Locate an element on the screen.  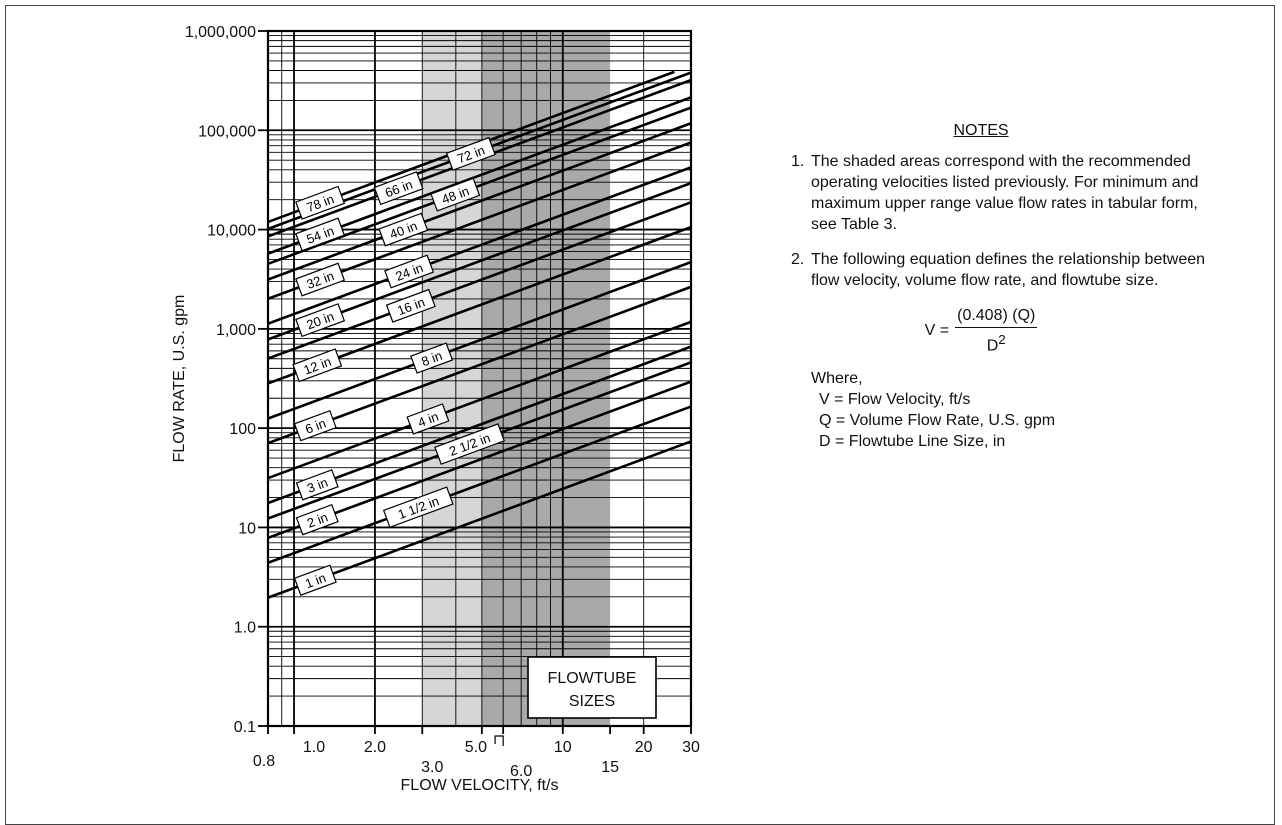
series-label-text: 3 in is located at coordinates (317, 485).